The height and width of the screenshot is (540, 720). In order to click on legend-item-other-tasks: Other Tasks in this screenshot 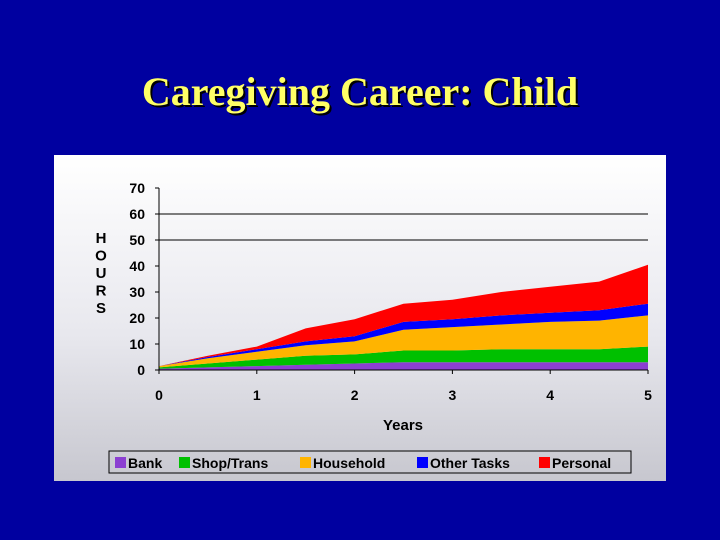, I will do `click(463, 463)`.